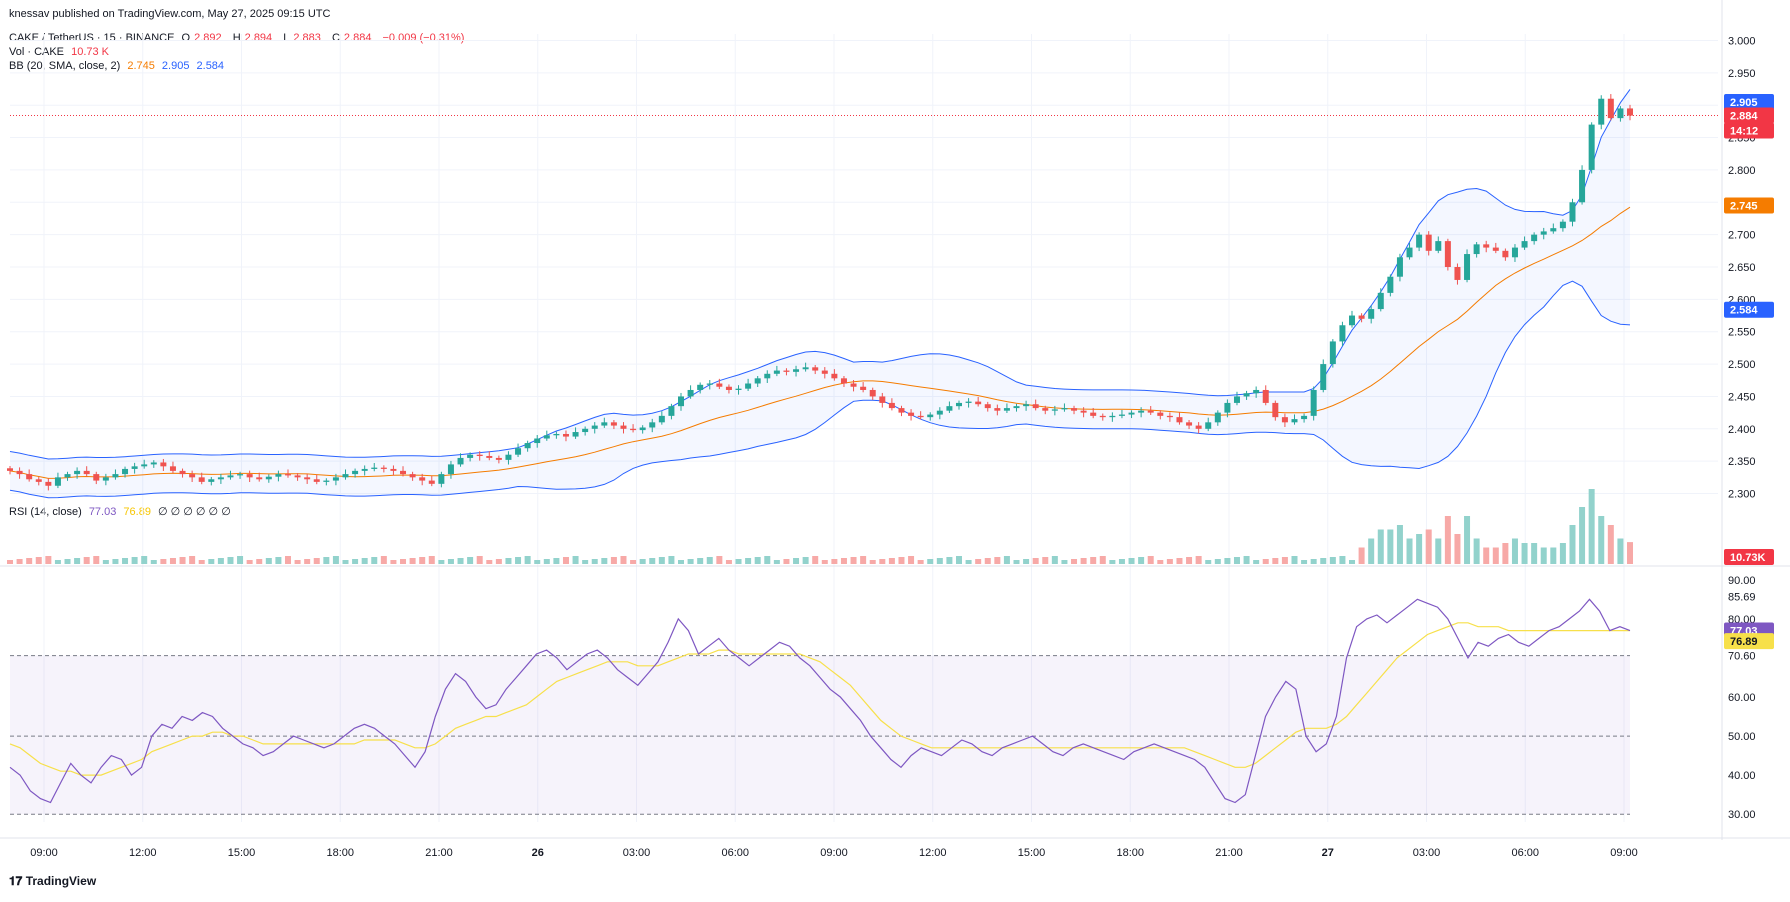  I want to click on tradingview-logo: 𝟏𝟕 TradingView, so click(52, 881).